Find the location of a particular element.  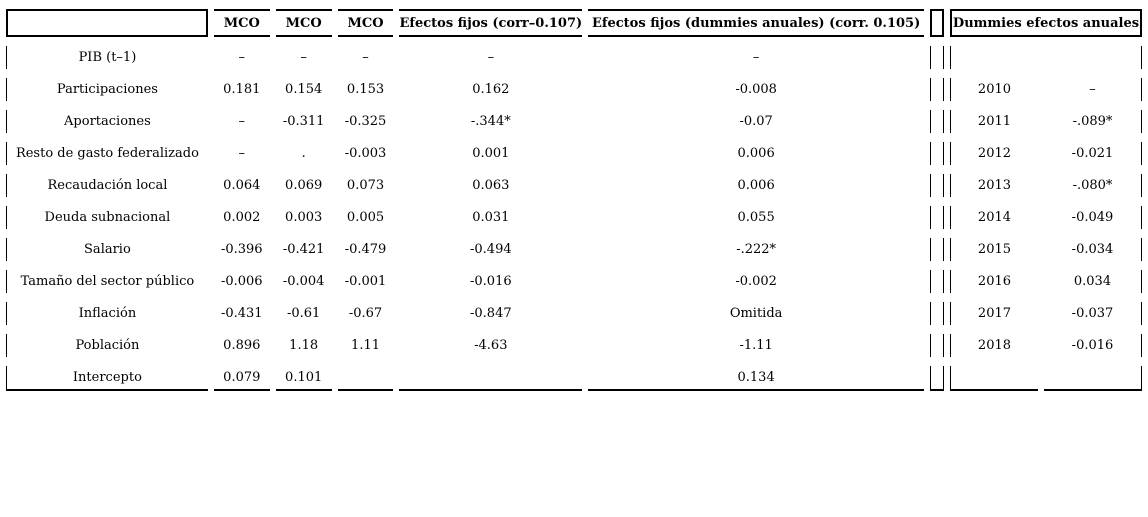

fixed-effects-cell: -0.847 is located at coordinates (491, 313).